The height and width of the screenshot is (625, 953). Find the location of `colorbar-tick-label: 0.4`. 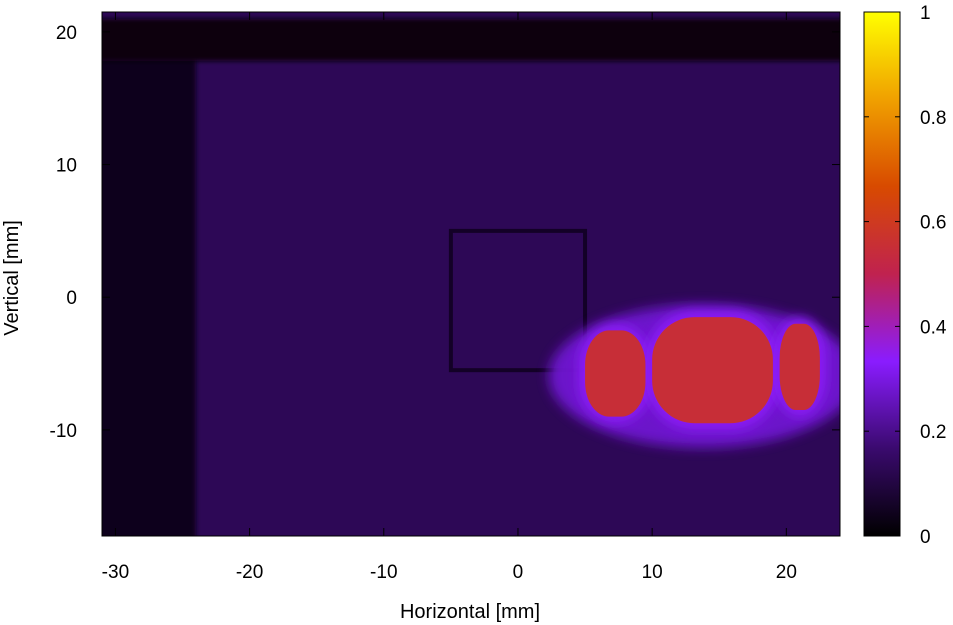

colorbar-tick-label: 0.4 is located at coordinates (933, 327).